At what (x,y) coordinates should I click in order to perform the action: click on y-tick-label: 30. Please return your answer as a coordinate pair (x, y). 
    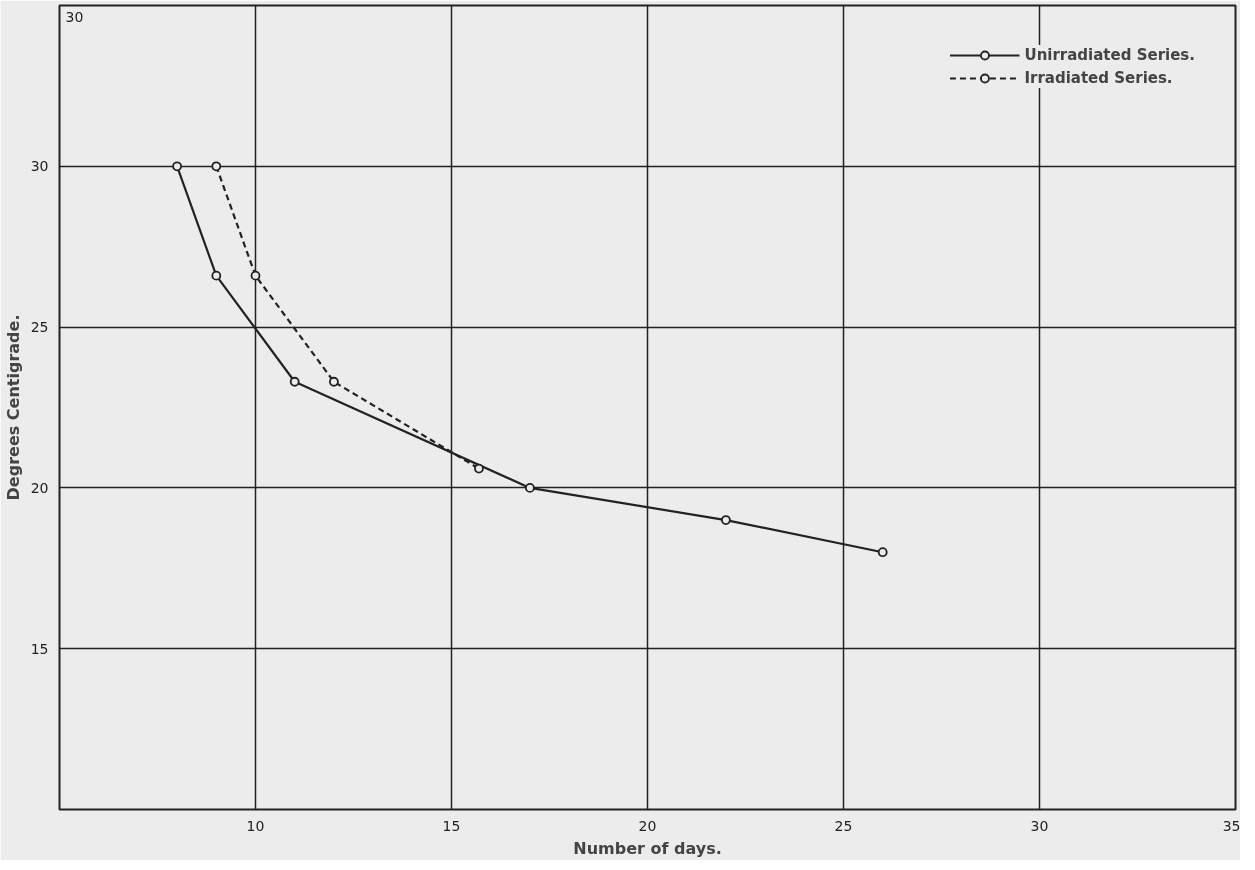
    Looking at the image, I should click on (39, 166).